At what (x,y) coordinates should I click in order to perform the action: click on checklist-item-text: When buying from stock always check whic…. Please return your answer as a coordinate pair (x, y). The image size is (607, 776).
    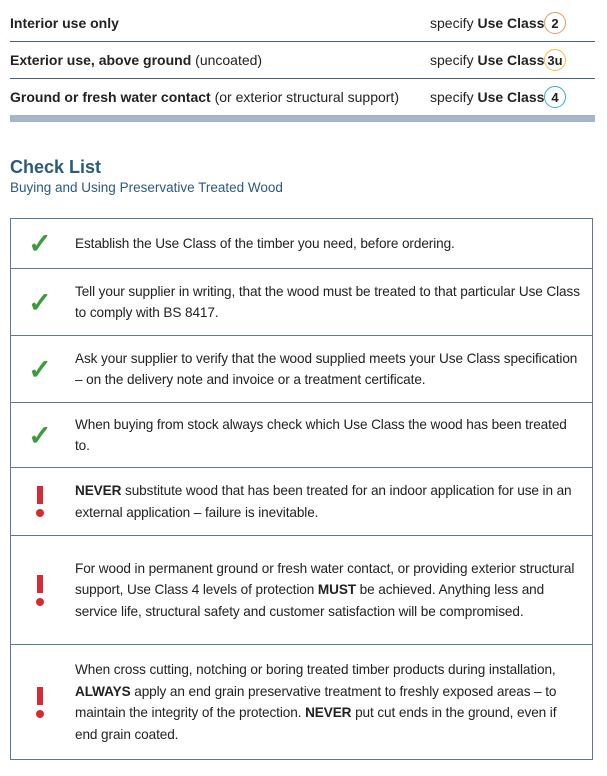
    Looking at the image, I should click on (327, 435).